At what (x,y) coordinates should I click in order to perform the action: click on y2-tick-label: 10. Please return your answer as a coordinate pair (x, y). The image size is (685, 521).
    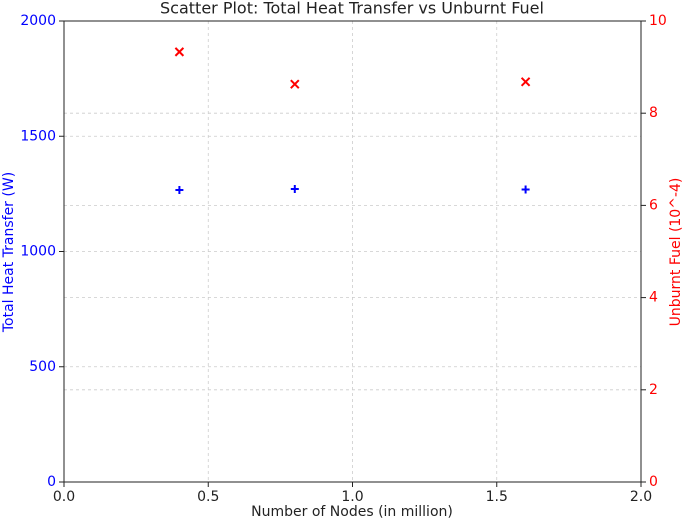
    Looking at the image, I should click on (658, 21).